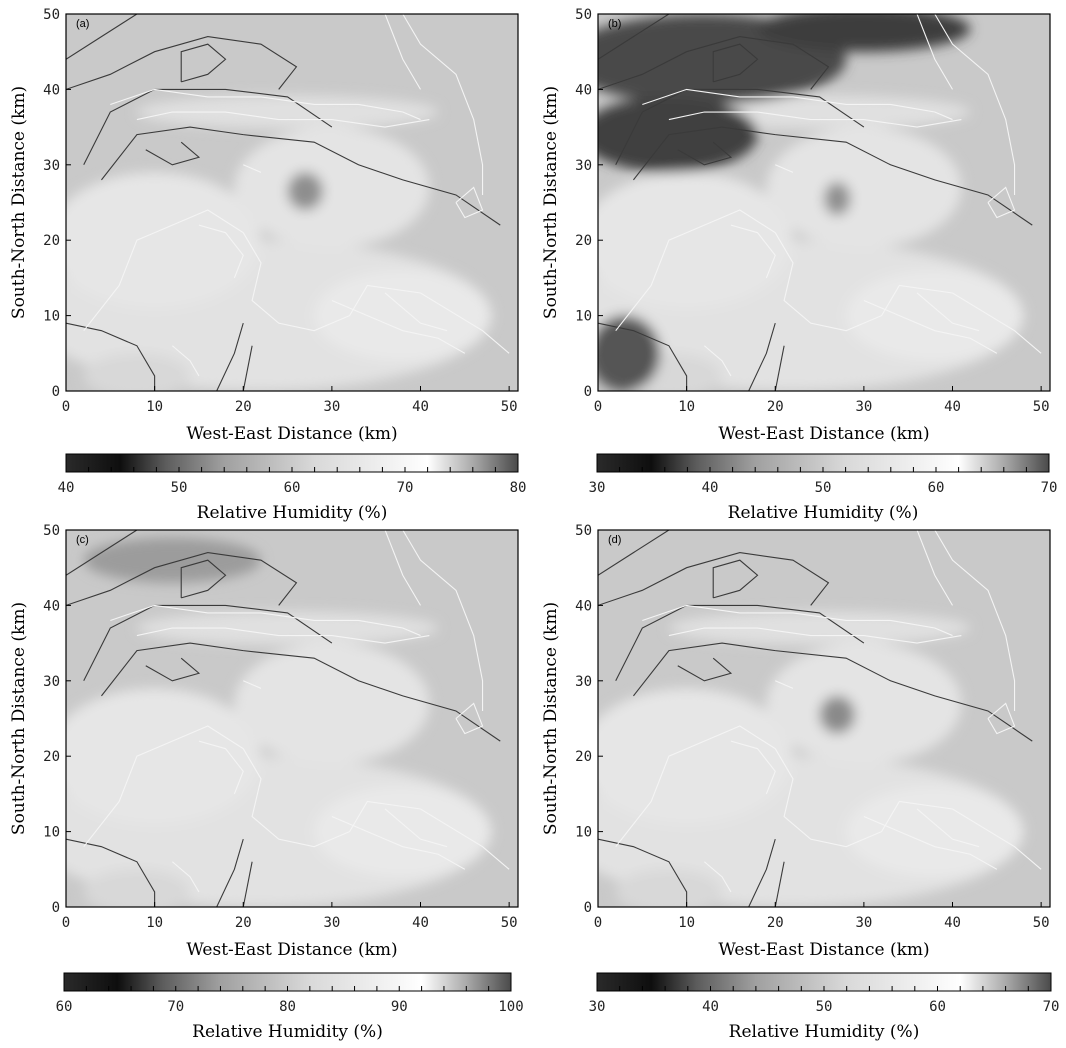  I want to click on x-tick-label: 40, so click(420, 923).